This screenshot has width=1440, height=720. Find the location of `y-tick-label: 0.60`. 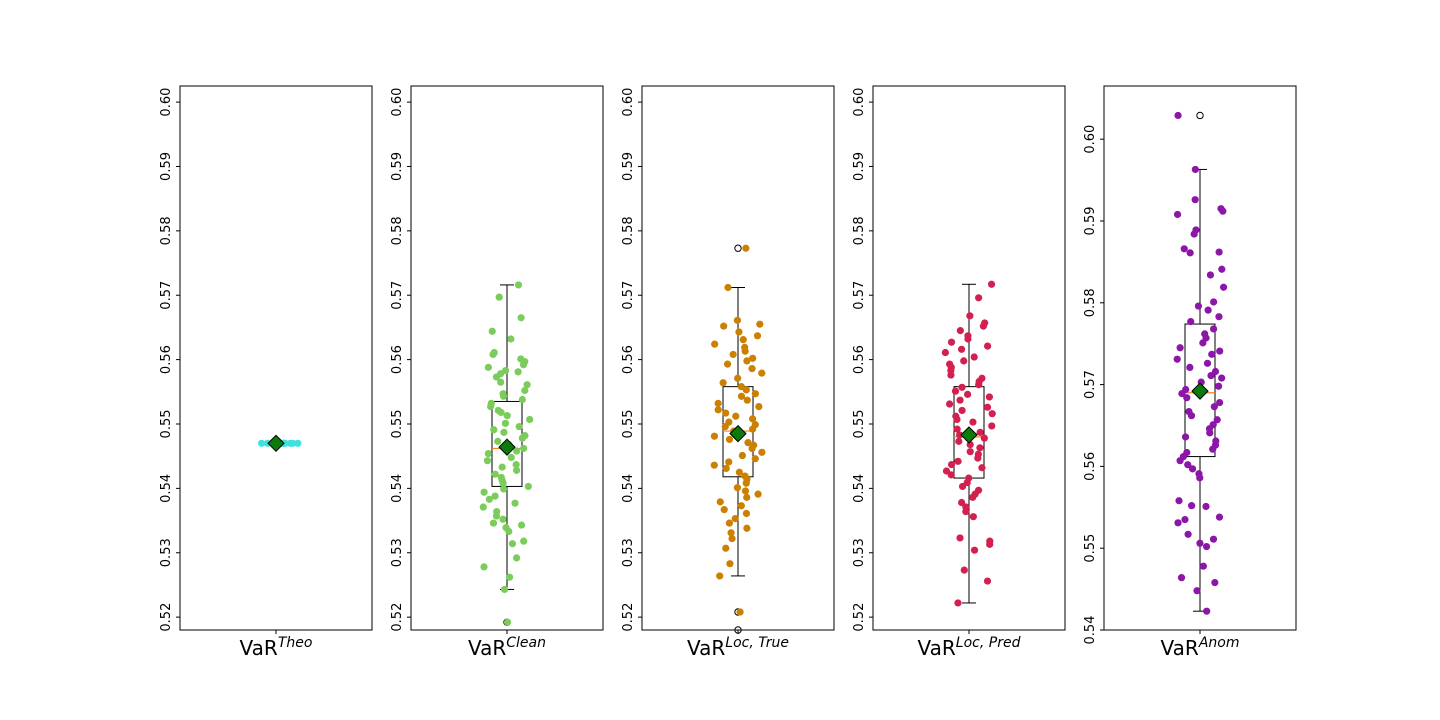

y-tick-label: 0.60 is located at coordinates (397, 102).